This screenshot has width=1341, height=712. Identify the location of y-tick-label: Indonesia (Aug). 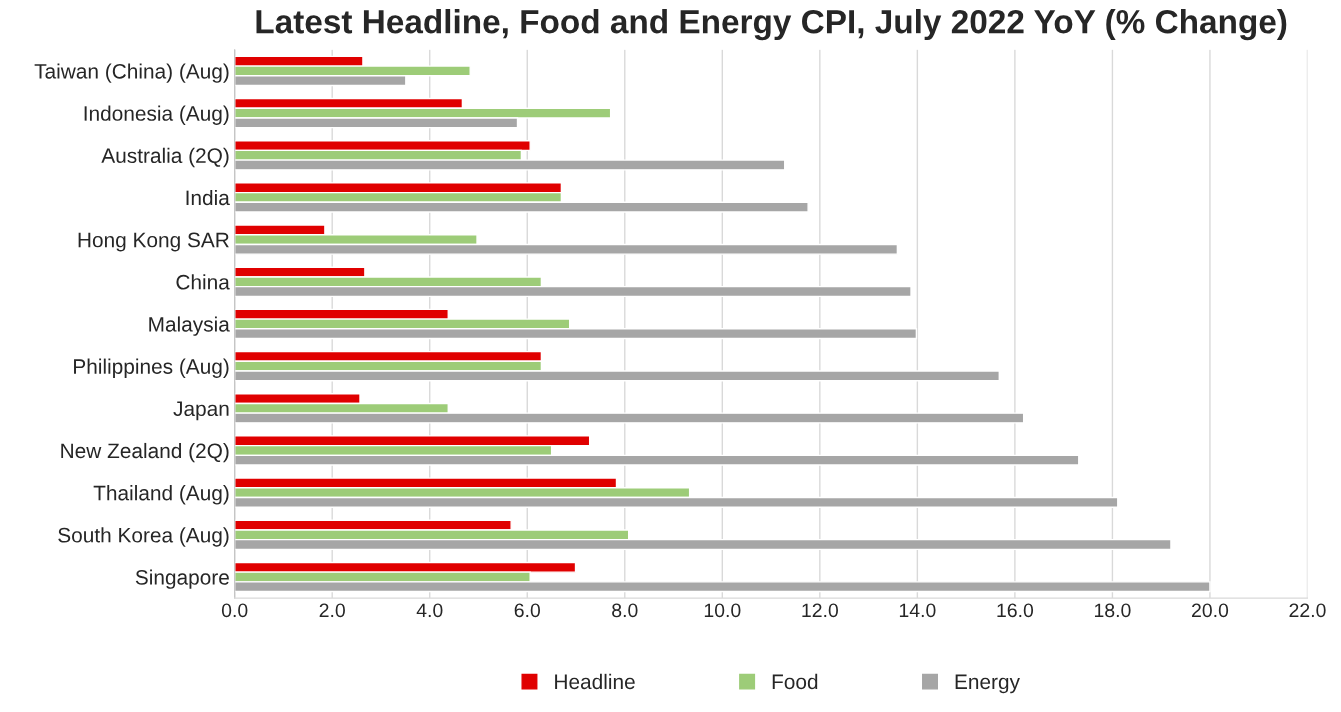
(156, 115).